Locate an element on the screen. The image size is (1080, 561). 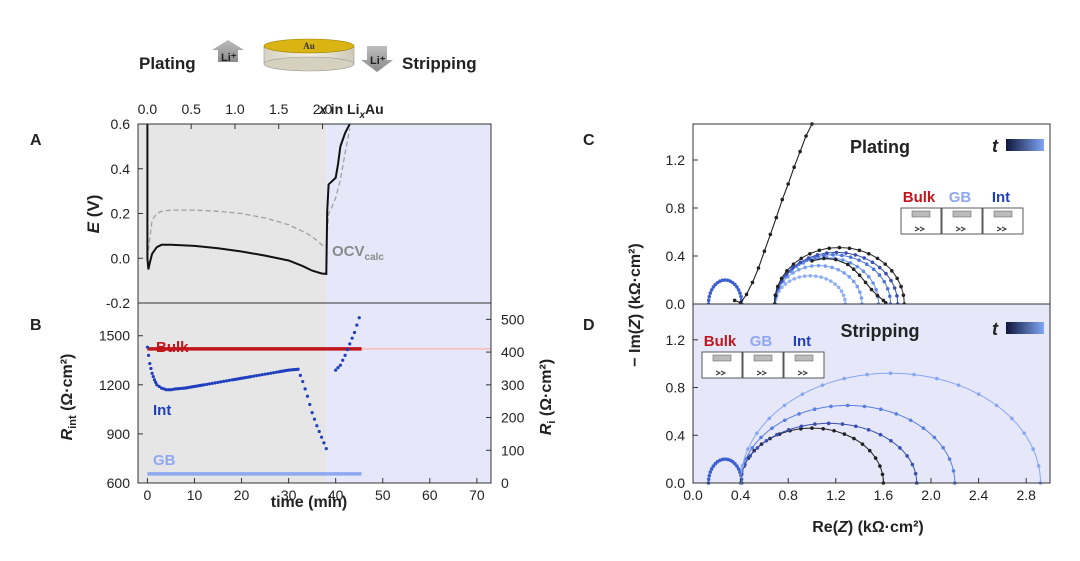
panel-letter-c: C is located at coordinates (589, 140).